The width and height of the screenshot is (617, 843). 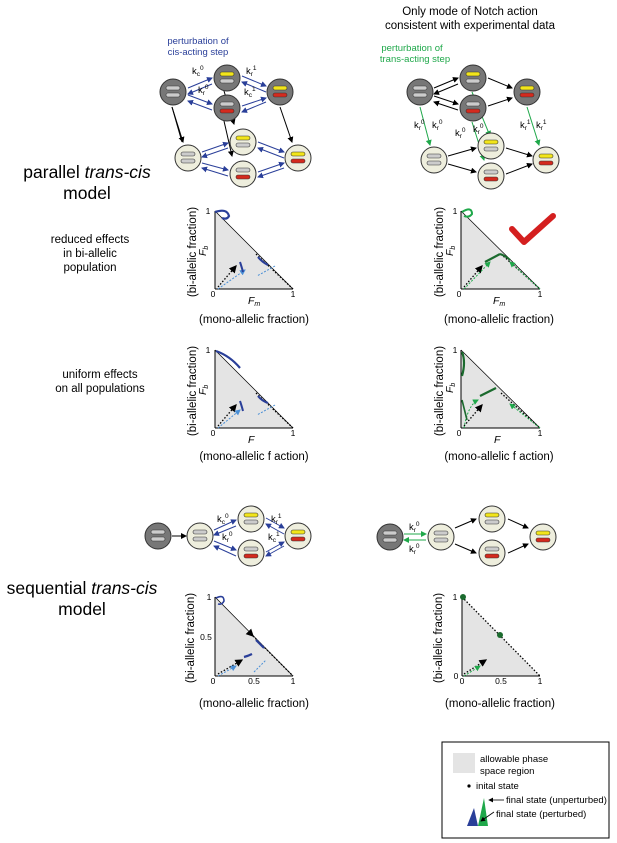 What do you see at coordinates (276, 519) in the screenshot?
I see `rate-kr1-seq: kr1` at bounding box center [276, 519].